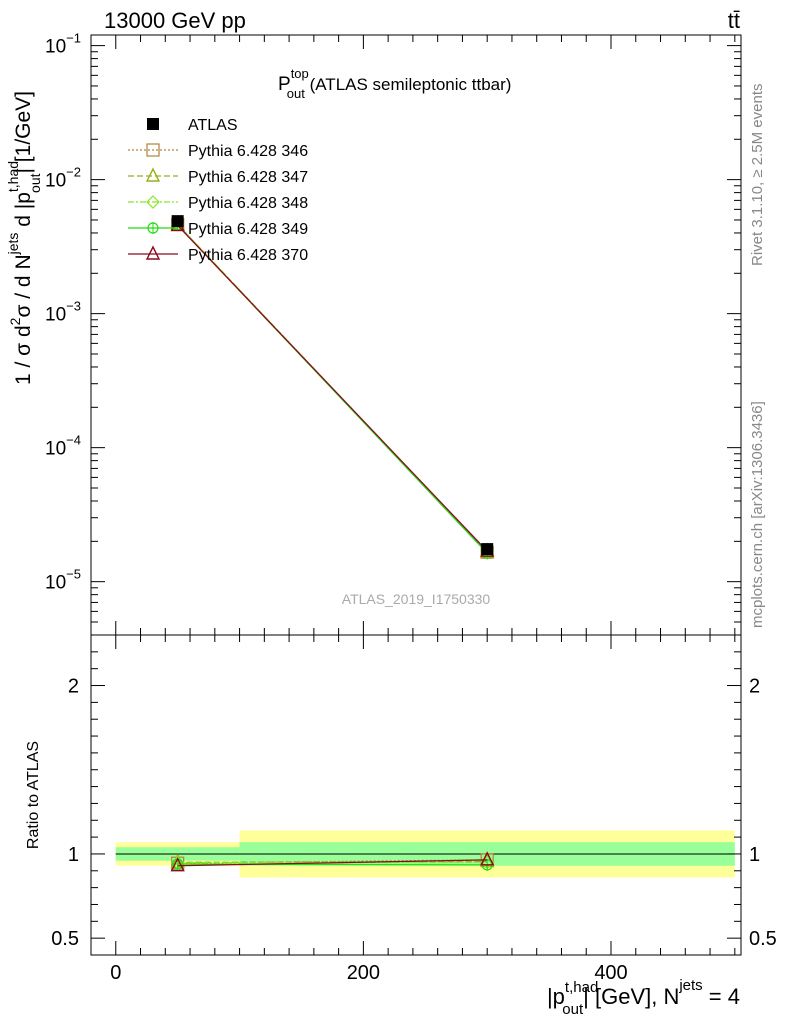 The width and height of the screenshot is (786, 1024). What do you see at coordinates (73, 574) in the screenshot?
I see `y-tick-exponent: −5` at bounding box center [73, 574].